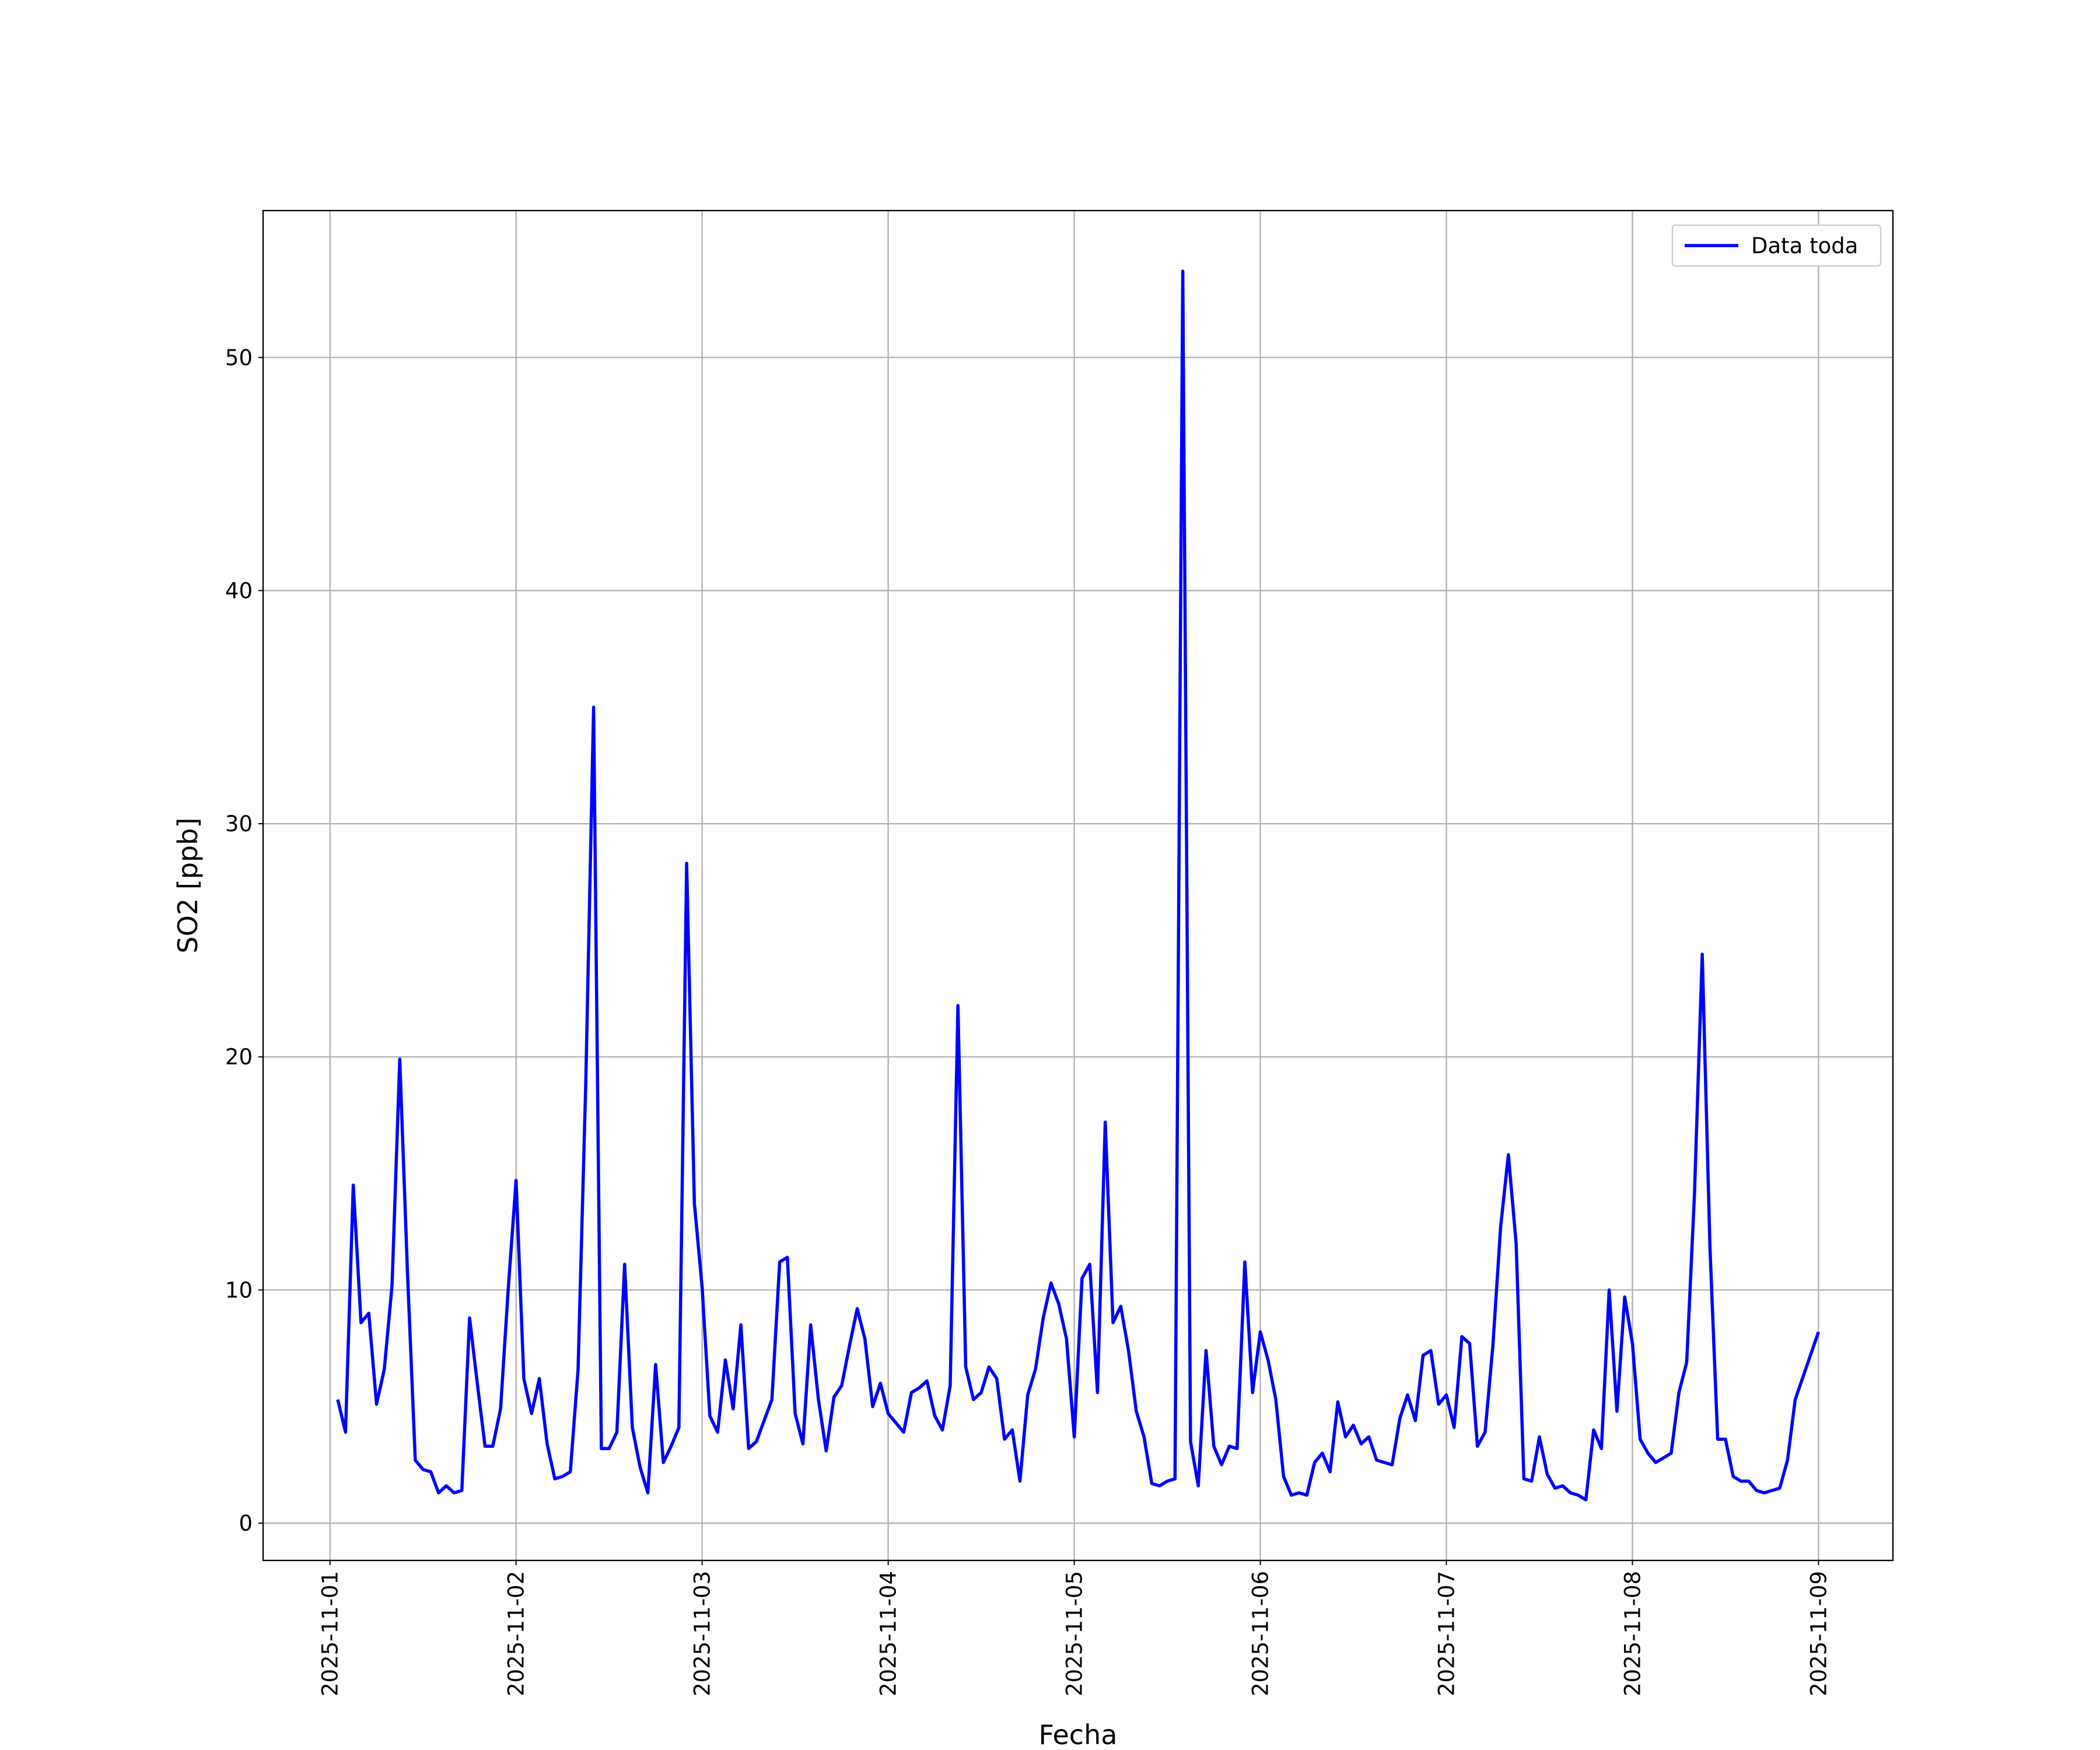 The width and height of the screenshot is (2100, 1750). I want to click on y-axis-label: SO2 [ppb], so click(188, 886).